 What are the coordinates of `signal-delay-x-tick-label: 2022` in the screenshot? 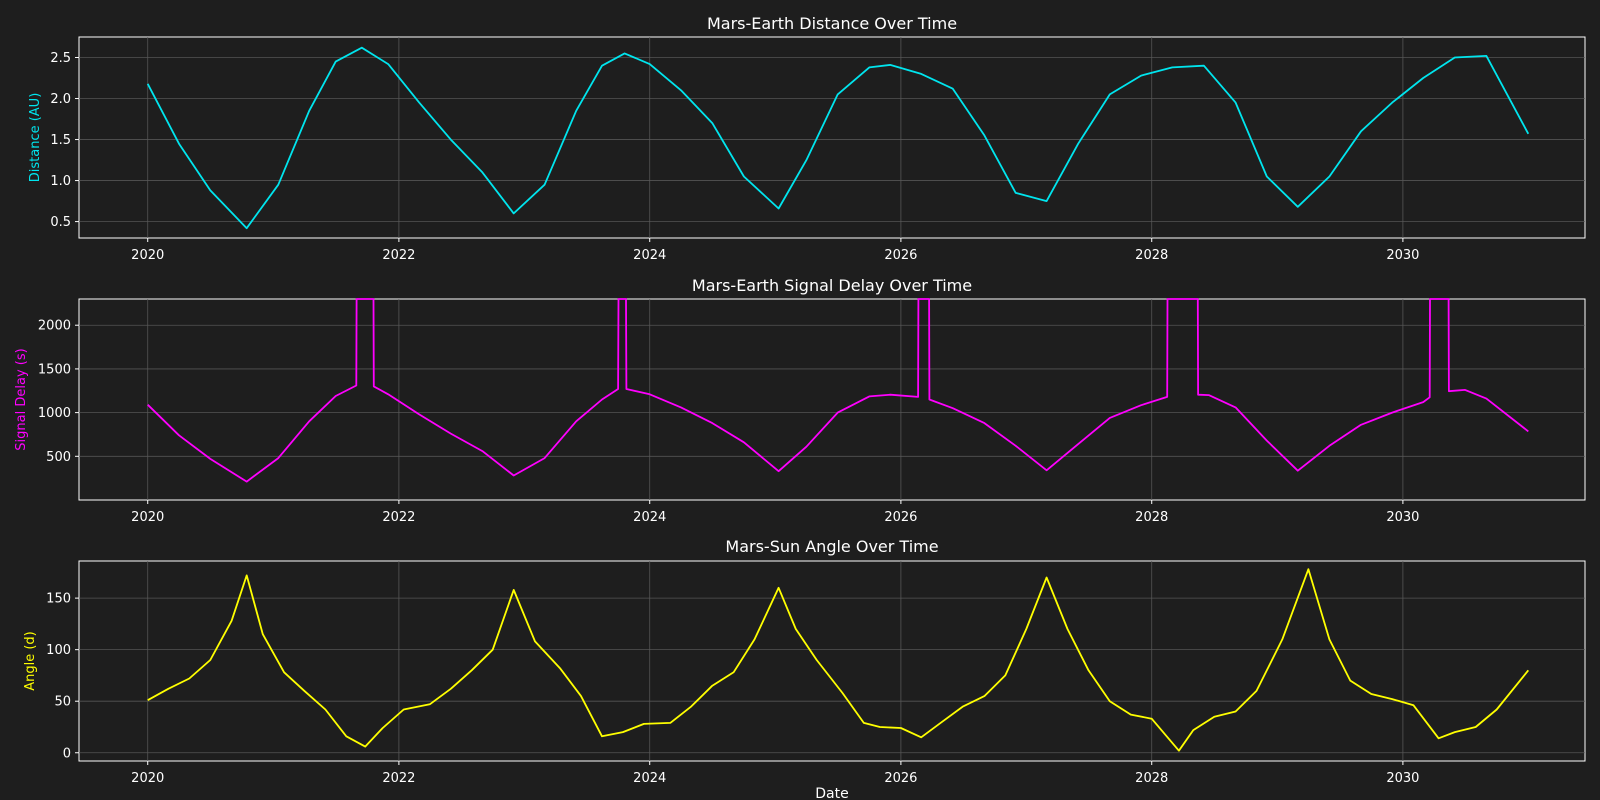 It's located at (398, 517).